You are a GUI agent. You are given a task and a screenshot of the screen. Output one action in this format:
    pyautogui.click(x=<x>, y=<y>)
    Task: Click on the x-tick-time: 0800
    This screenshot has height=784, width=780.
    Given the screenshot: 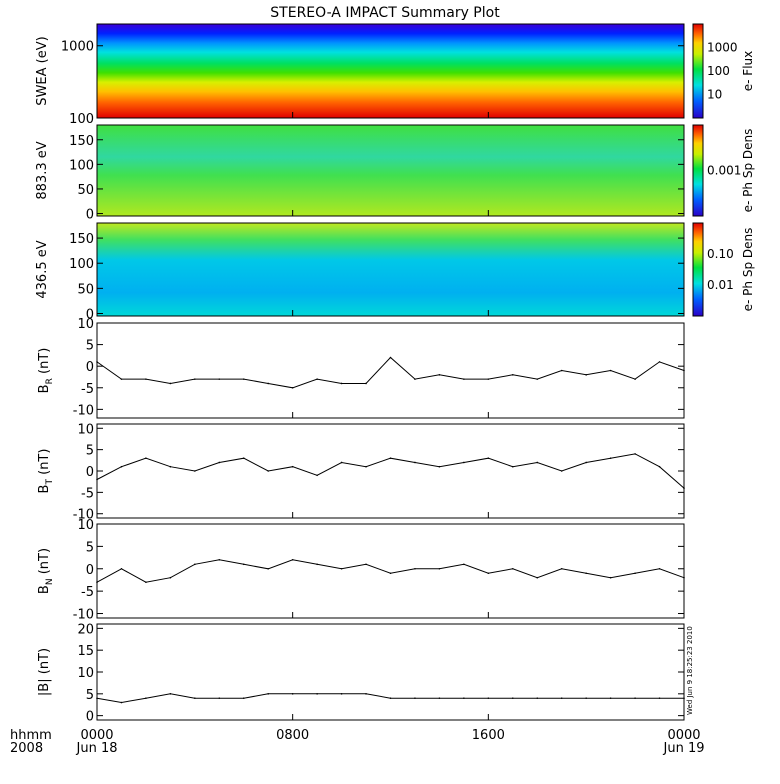 What is the action you would take?
    pyautogui.click(x=292, y=735)
    